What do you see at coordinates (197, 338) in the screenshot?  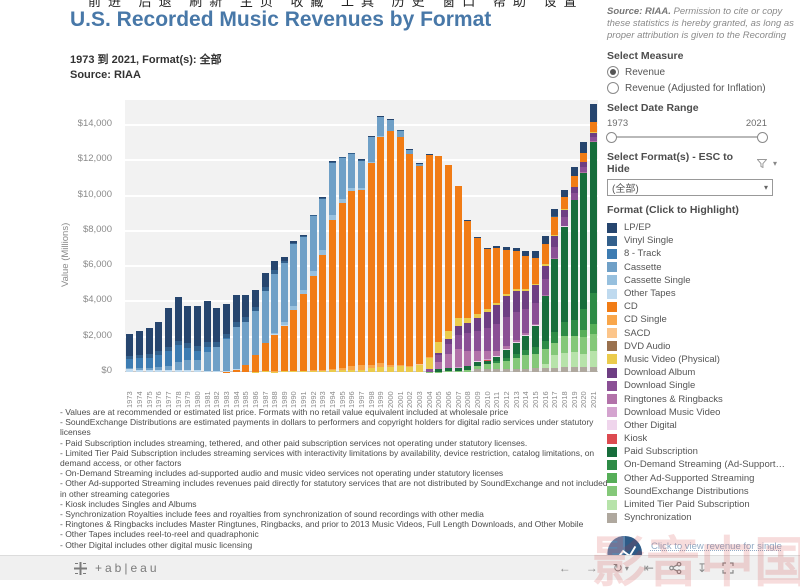 I see `bar-1980` at bounding box center [197, 338].